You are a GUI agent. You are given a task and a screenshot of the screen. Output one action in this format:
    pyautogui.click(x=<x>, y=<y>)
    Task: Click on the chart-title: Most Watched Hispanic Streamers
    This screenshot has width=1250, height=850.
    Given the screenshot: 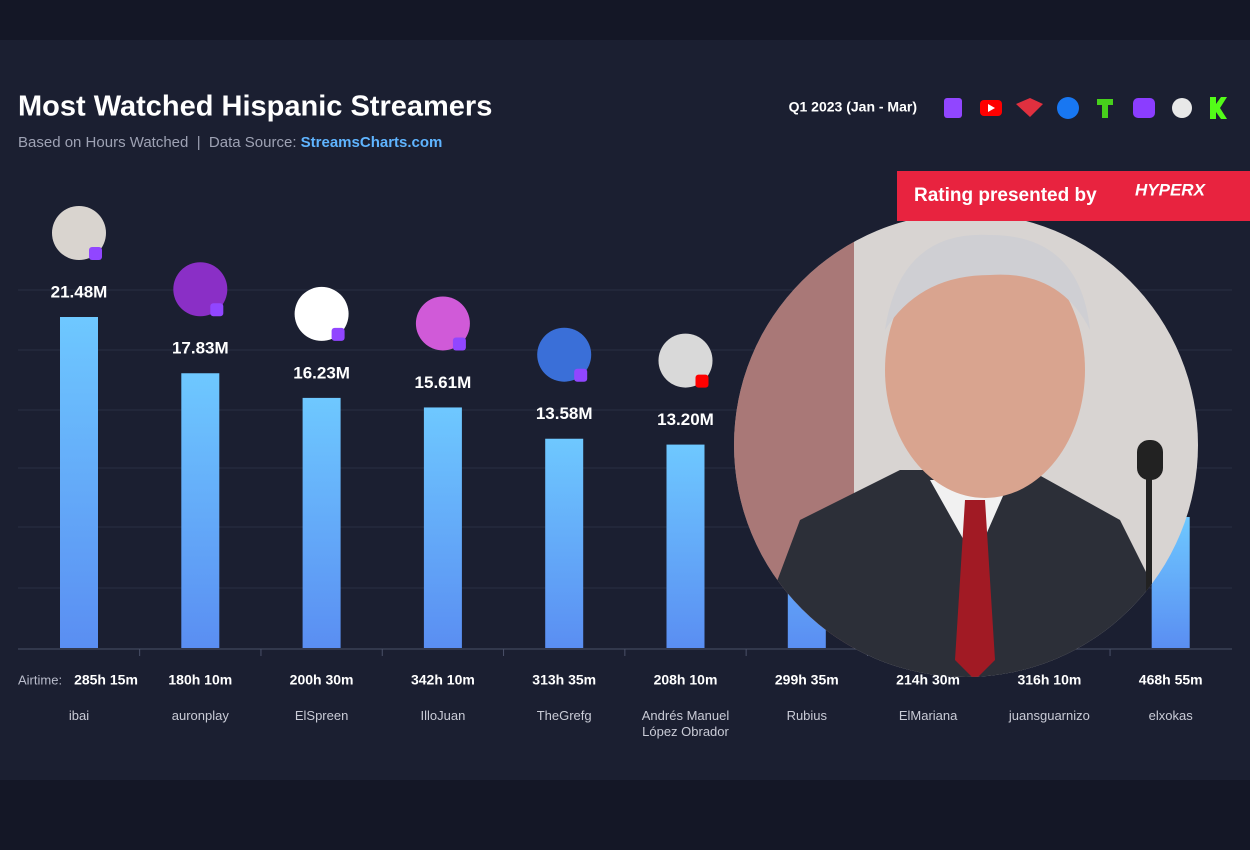 What is the action you would take?
    pyautogui.click(x=255, y=107)
    